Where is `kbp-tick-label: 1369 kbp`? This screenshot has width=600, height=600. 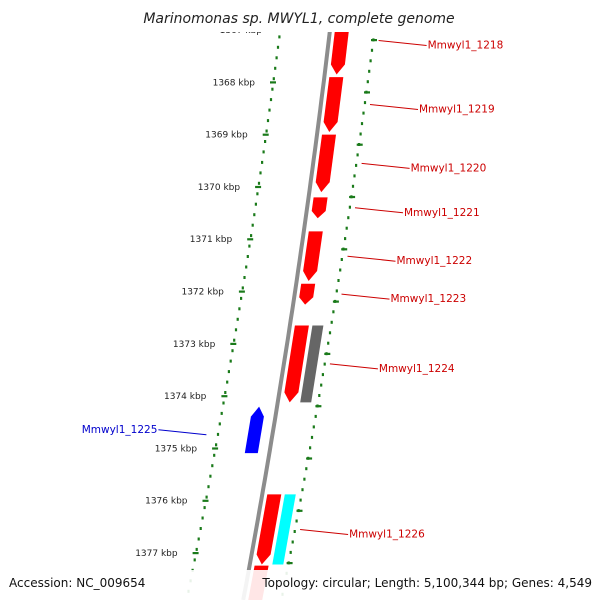 kbp-tick-label: 1369 kbp is located at coordinates (226, 136).